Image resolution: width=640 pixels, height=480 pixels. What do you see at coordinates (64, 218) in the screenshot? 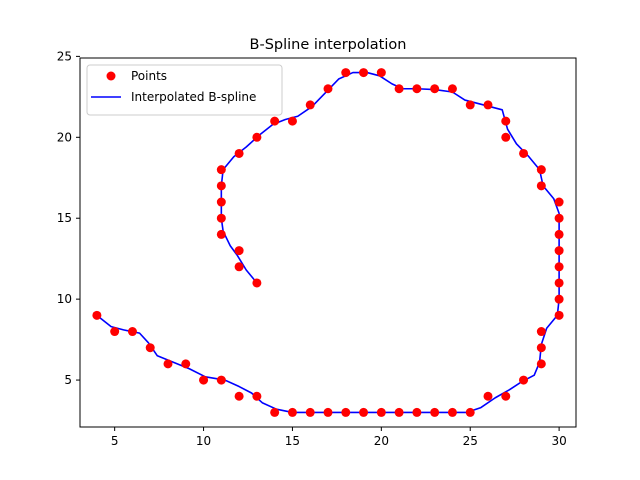
I see `y-tick-label: 15` at bounding box center [64, 218].